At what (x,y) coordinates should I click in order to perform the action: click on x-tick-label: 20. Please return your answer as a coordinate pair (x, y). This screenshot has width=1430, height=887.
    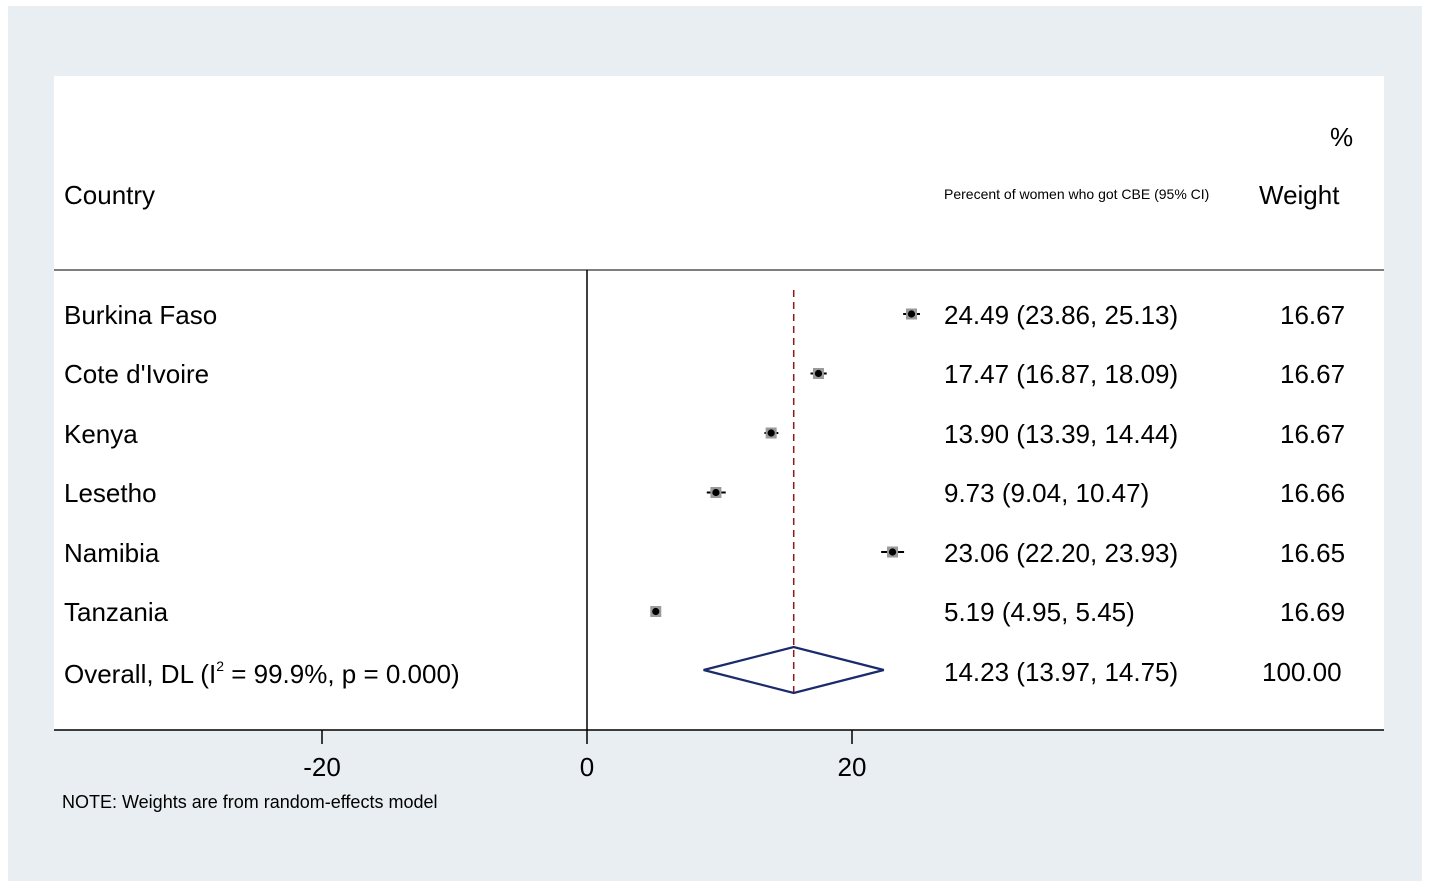
    Looking at the image, I should click on (852, 767).